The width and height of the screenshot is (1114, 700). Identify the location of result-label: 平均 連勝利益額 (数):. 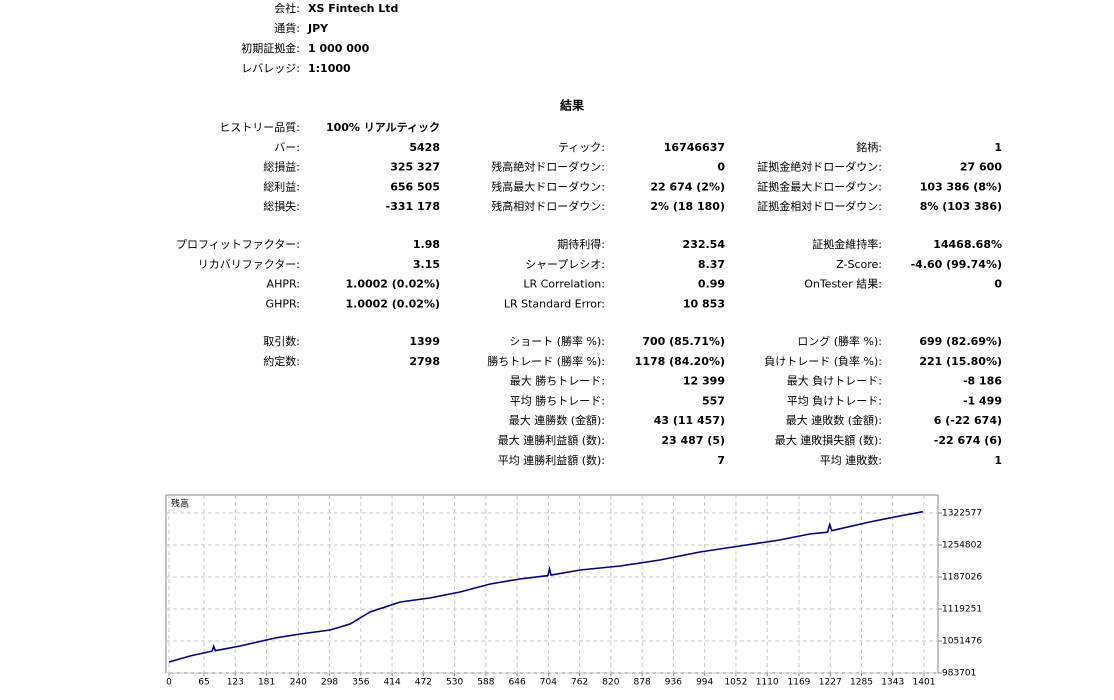
(551, 460).